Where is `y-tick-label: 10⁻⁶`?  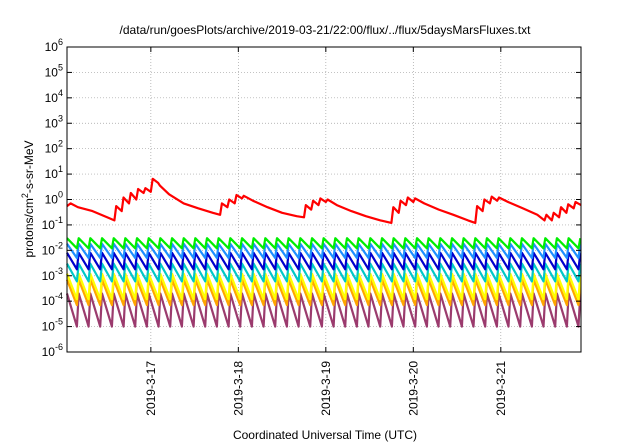
y-tick-label: 10⁻⁶ is located at coordinates (52, 350).